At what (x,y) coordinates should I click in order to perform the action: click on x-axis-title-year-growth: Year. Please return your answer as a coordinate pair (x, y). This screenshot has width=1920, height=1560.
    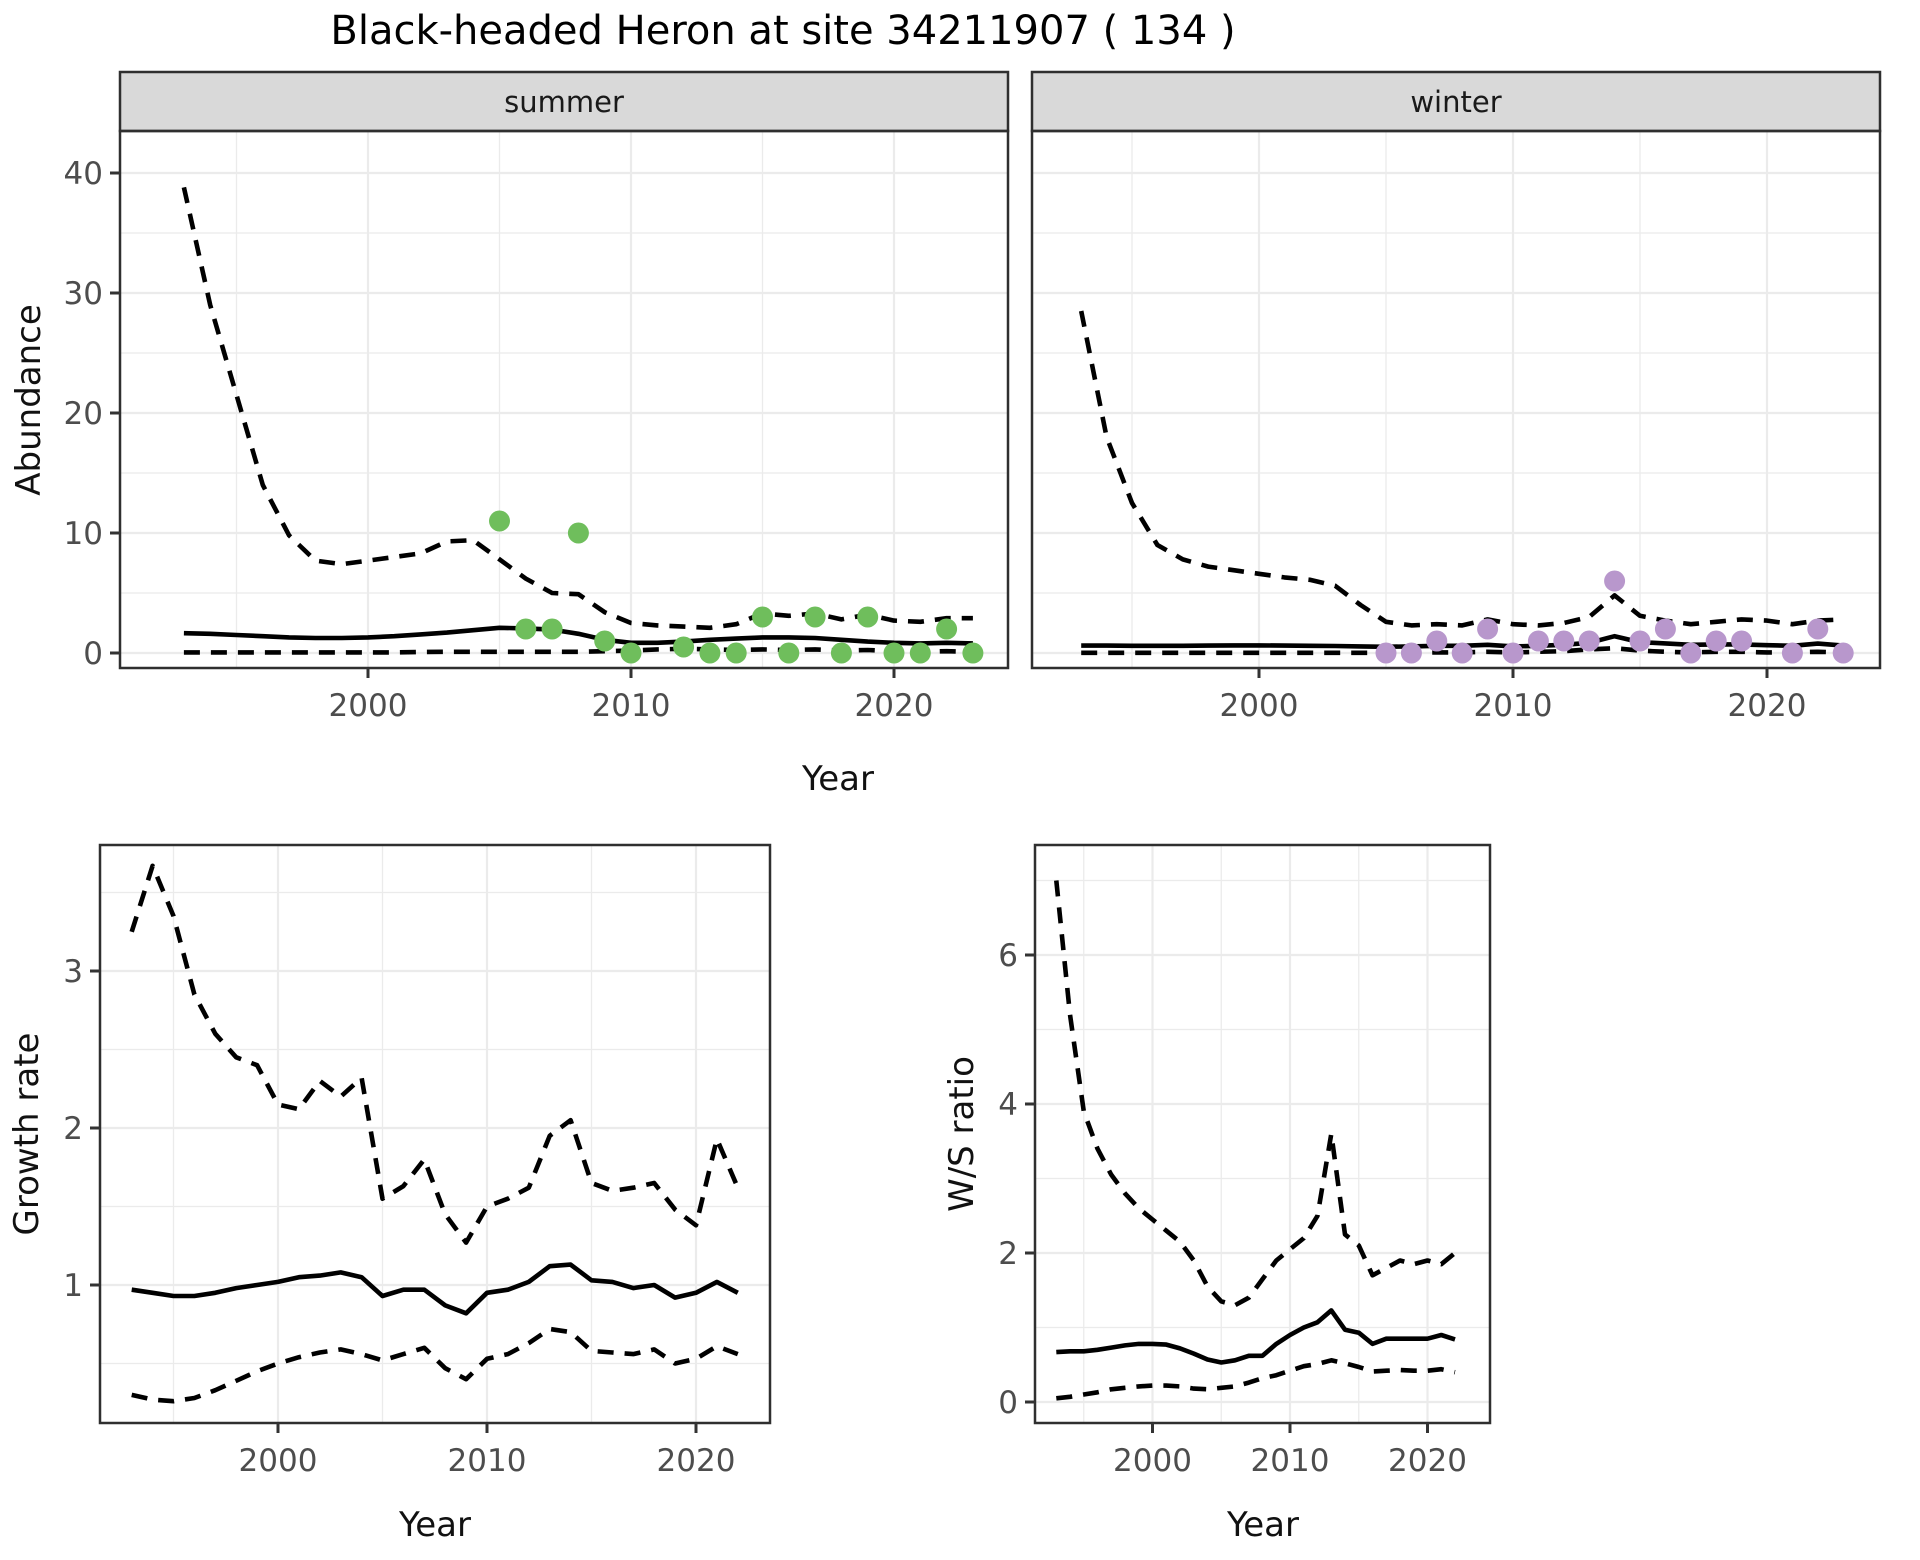
    Looking at the image, I should click on (434, 1525).